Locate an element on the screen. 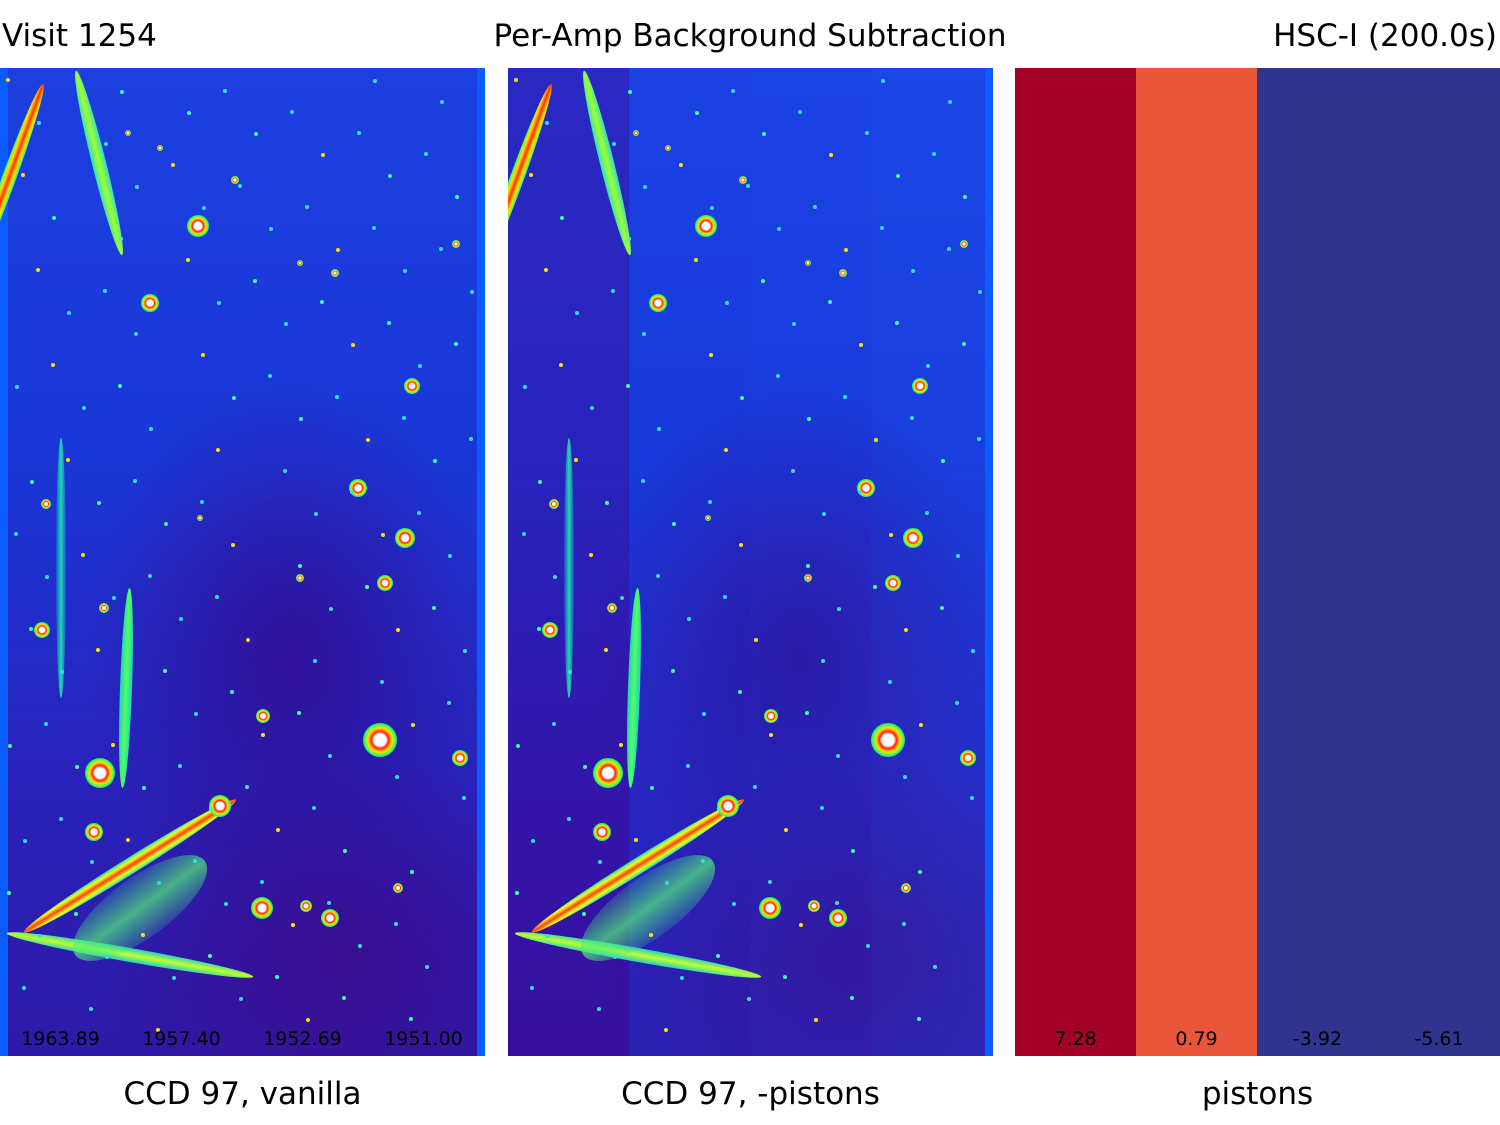  image-edge-right is located at coordinates (481, 562).